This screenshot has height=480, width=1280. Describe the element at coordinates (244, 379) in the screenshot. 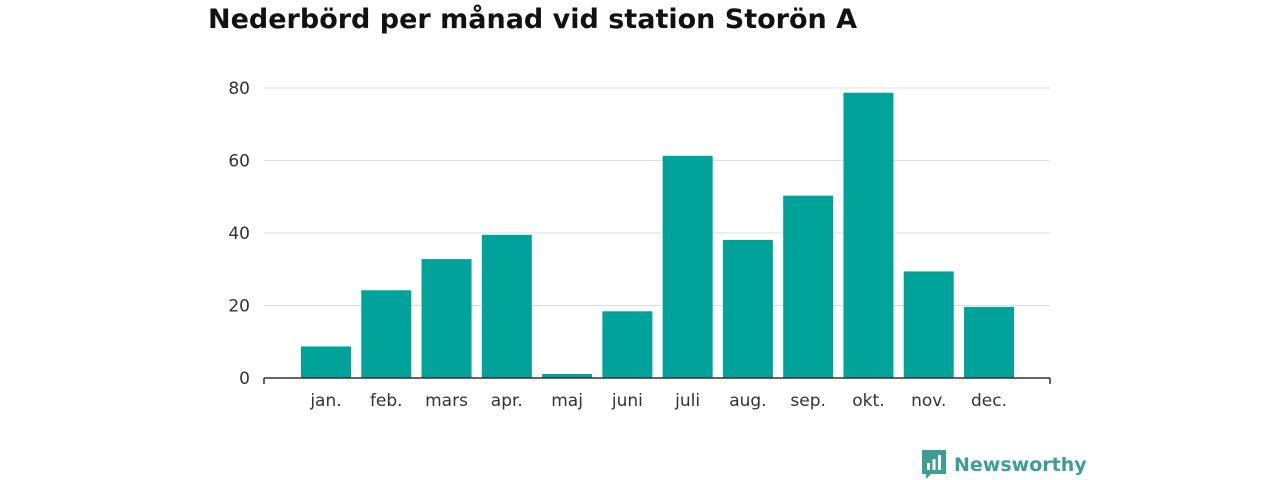

I see `y-tick-label: 0` at that location.